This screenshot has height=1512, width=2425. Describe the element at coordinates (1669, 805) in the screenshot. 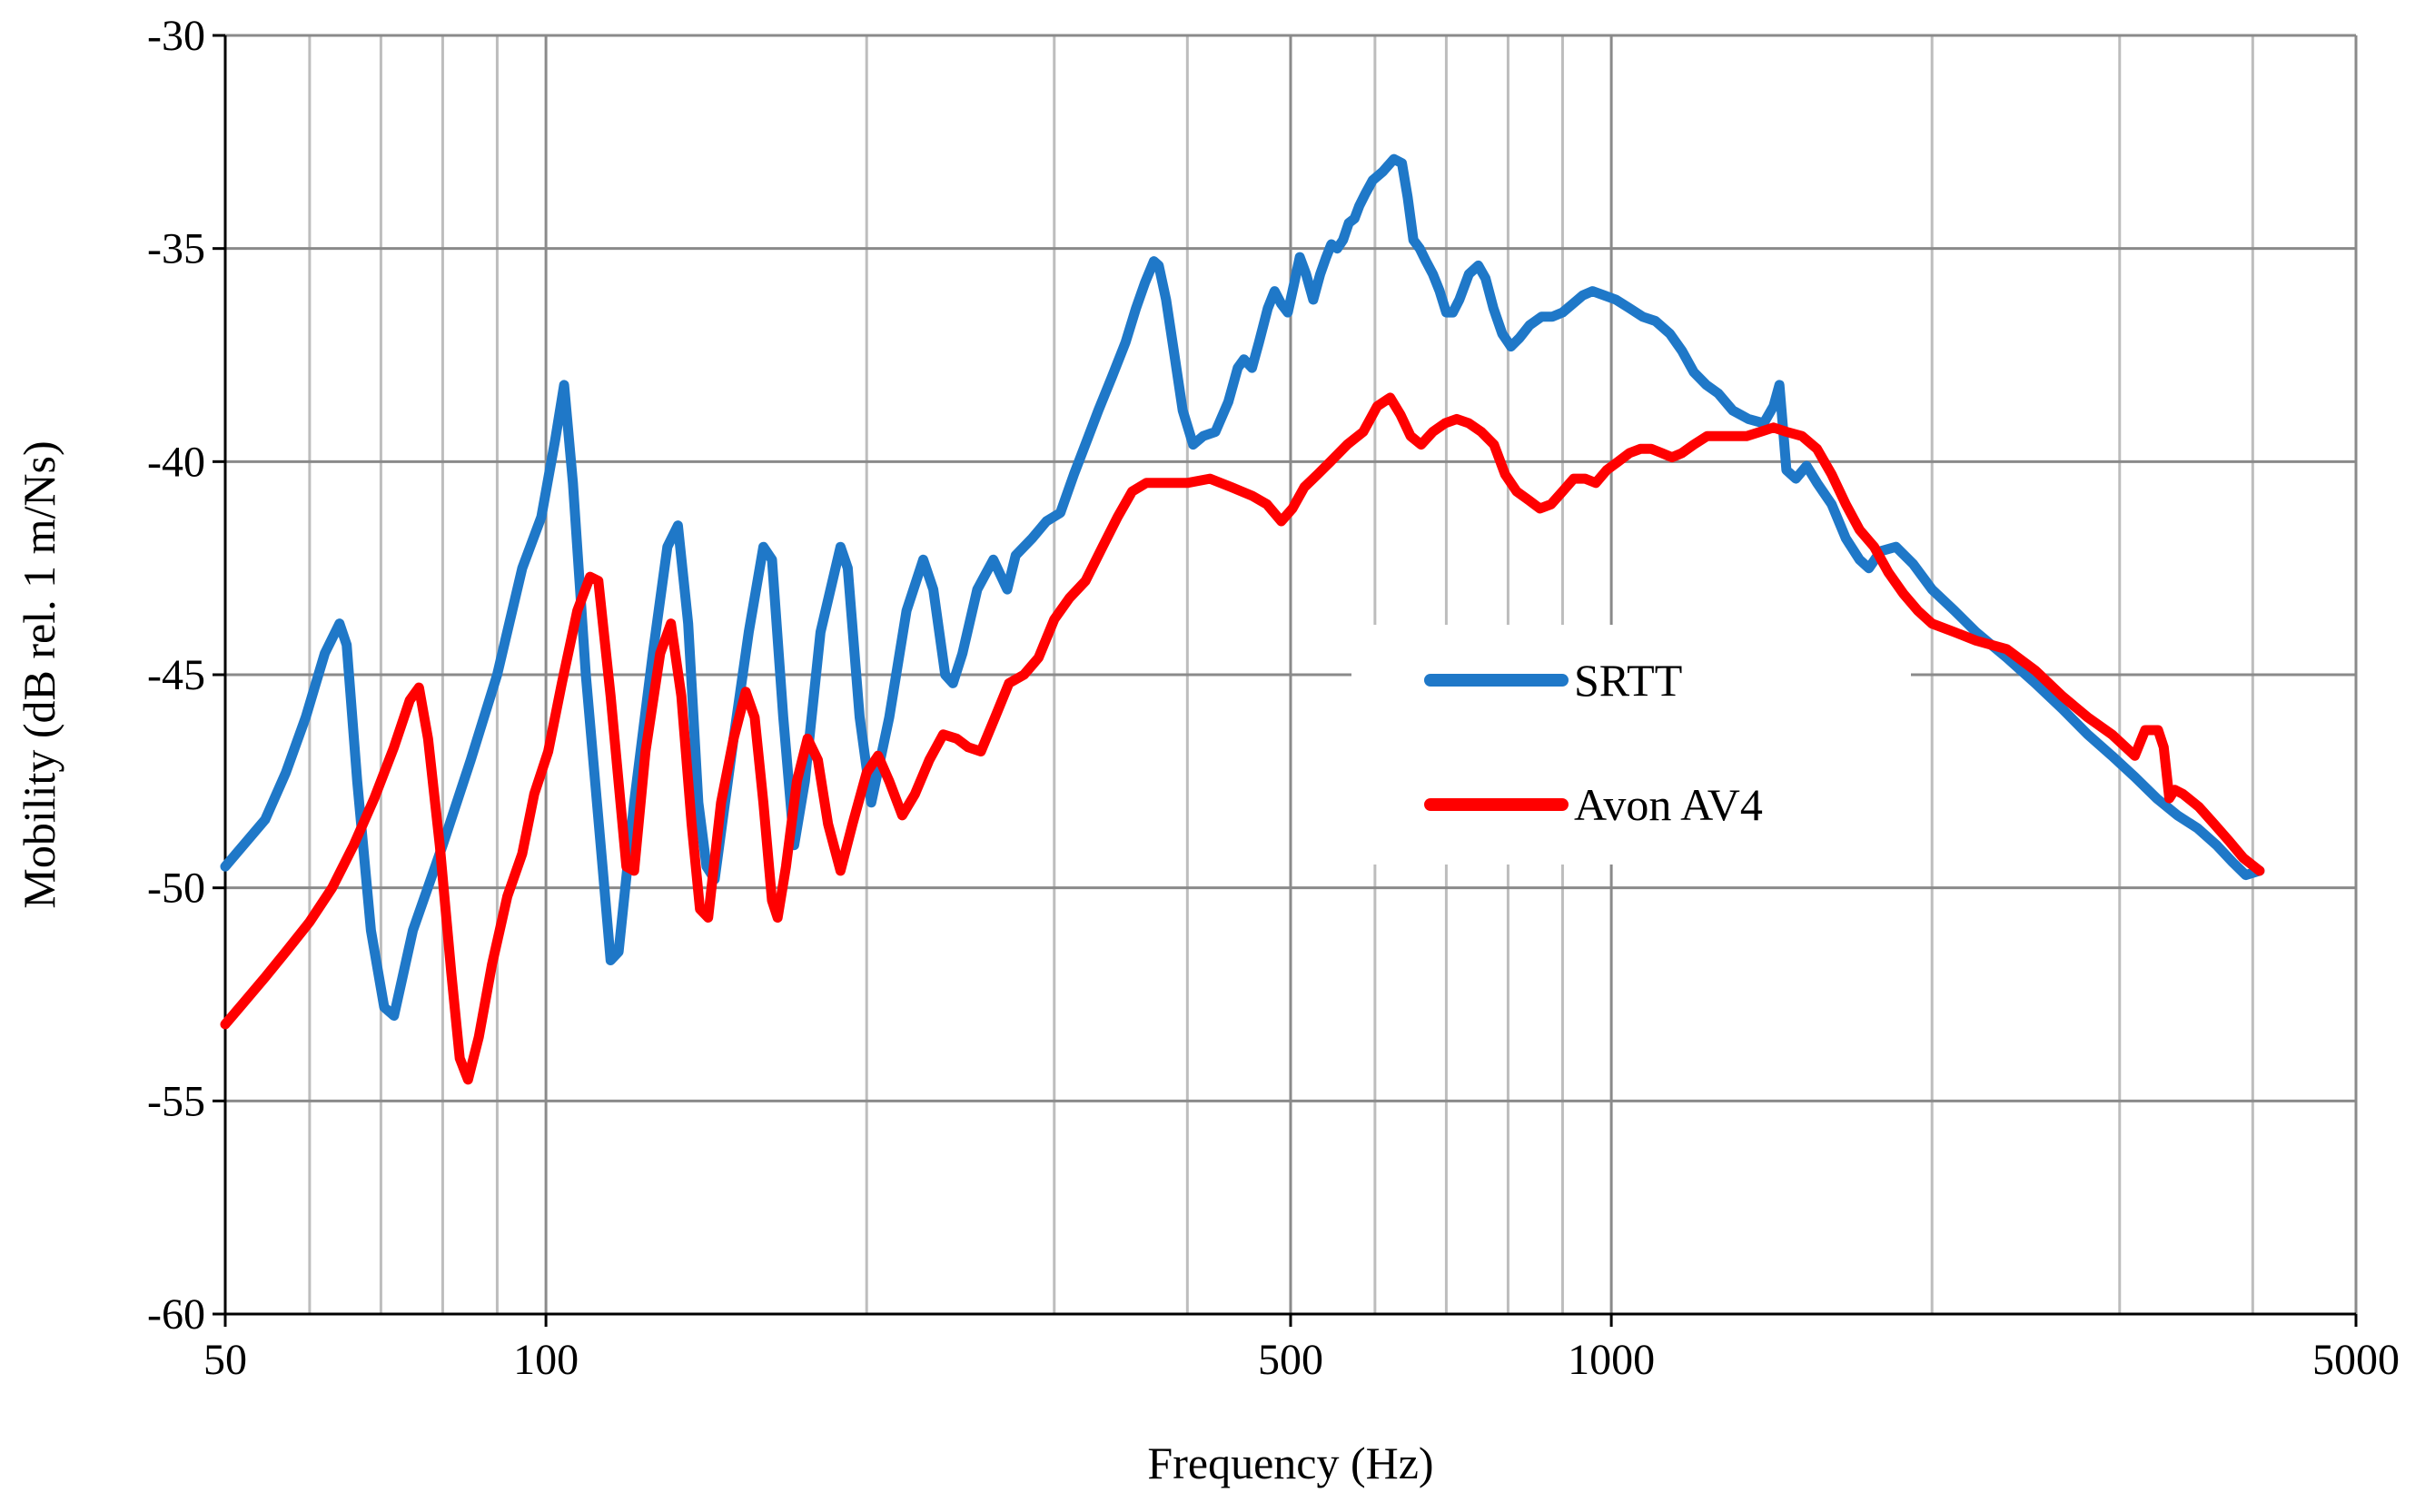

I see `legend-label-avon-av4: Avon AV4` at that location.